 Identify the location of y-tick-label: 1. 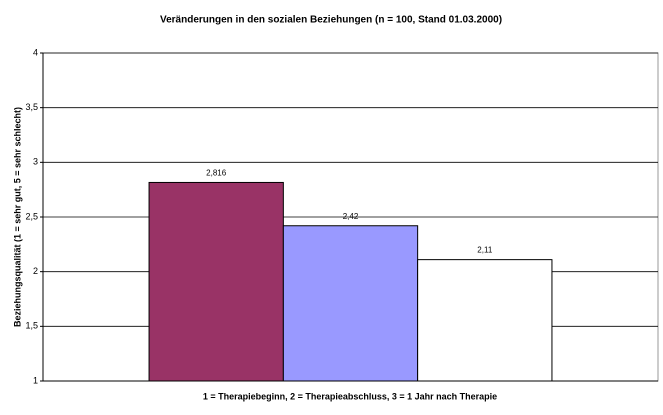
(35, 380).